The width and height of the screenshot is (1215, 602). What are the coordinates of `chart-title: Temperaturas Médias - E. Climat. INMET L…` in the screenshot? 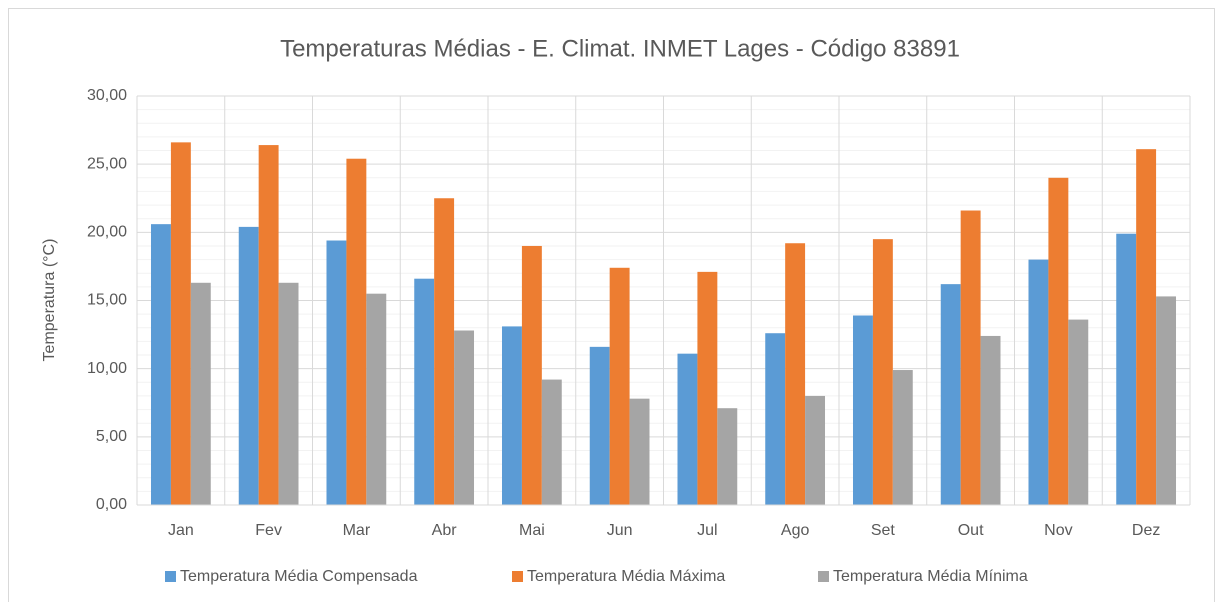 It's located at (620, 48).